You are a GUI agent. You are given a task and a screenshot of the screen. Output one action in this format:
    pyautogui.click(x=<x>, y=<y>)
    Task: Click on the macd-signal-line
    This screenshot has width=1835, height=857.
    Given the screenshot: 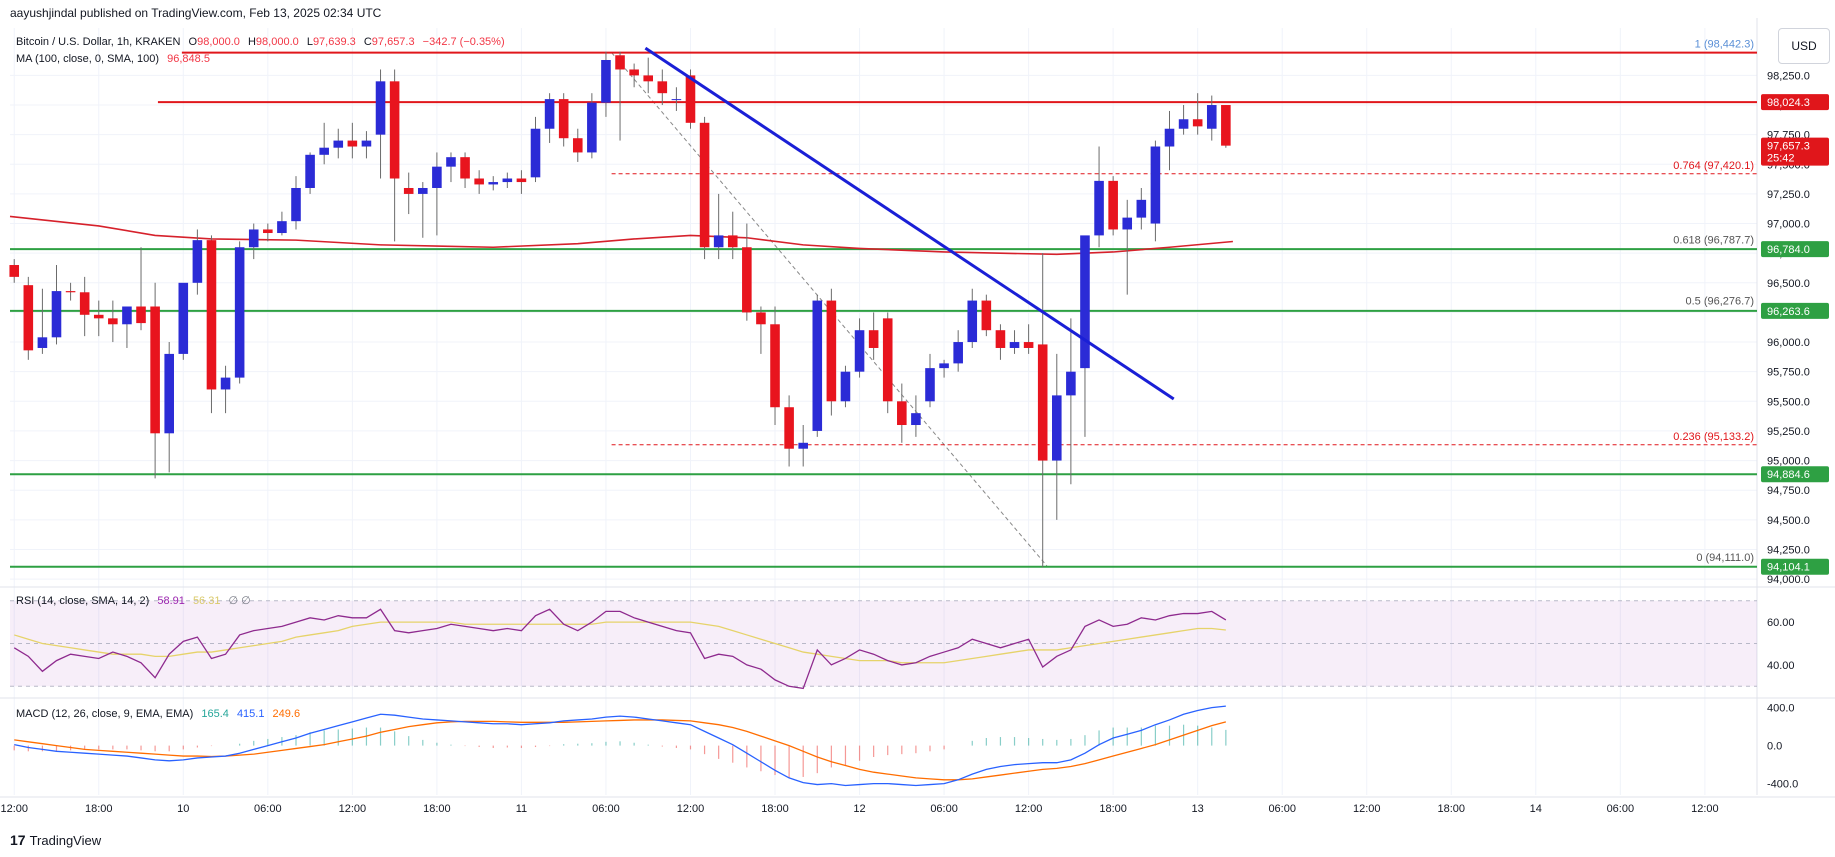 What is the action you would take?
    pyautogui.click(x=620, y=750)
    